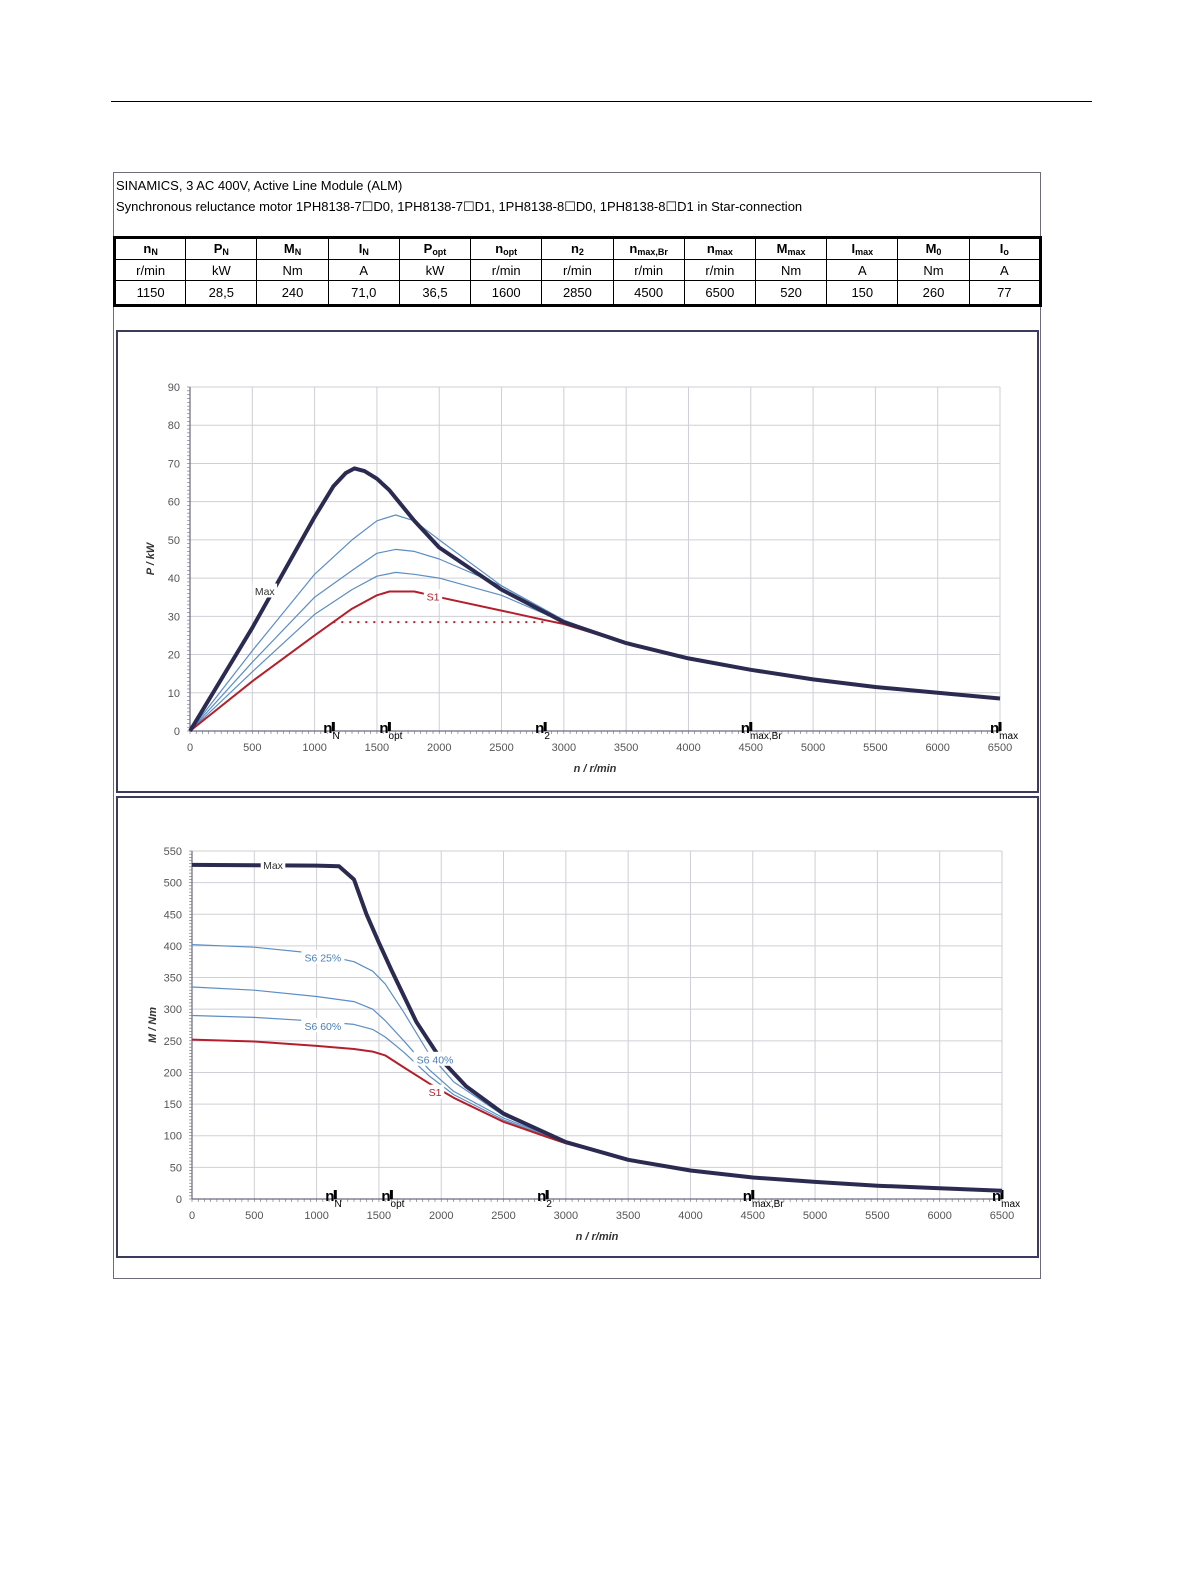  I want to click on marker-subscript: max, so click(1008, 736).